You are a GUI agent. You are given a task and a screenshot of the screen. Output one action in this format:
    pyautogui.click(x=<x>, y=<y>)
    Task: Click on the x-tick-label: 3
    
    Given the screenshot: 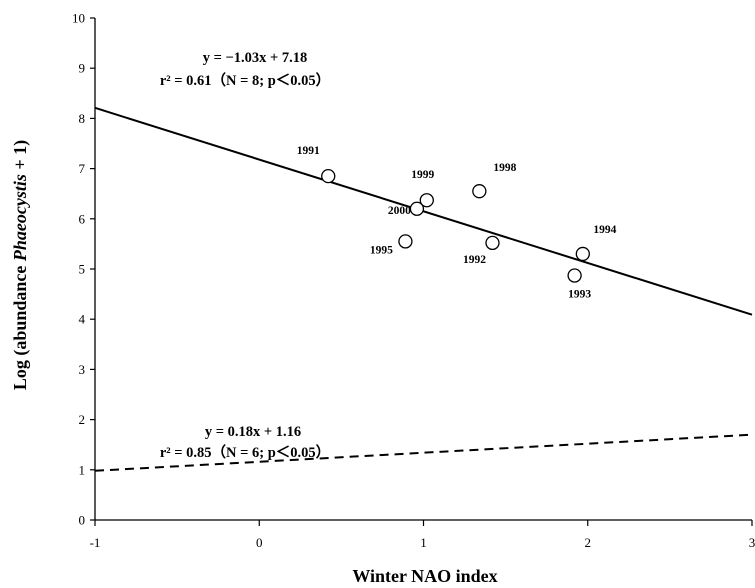 What is the action you would take?
    pyautogui.click(x=752, y=542)
    